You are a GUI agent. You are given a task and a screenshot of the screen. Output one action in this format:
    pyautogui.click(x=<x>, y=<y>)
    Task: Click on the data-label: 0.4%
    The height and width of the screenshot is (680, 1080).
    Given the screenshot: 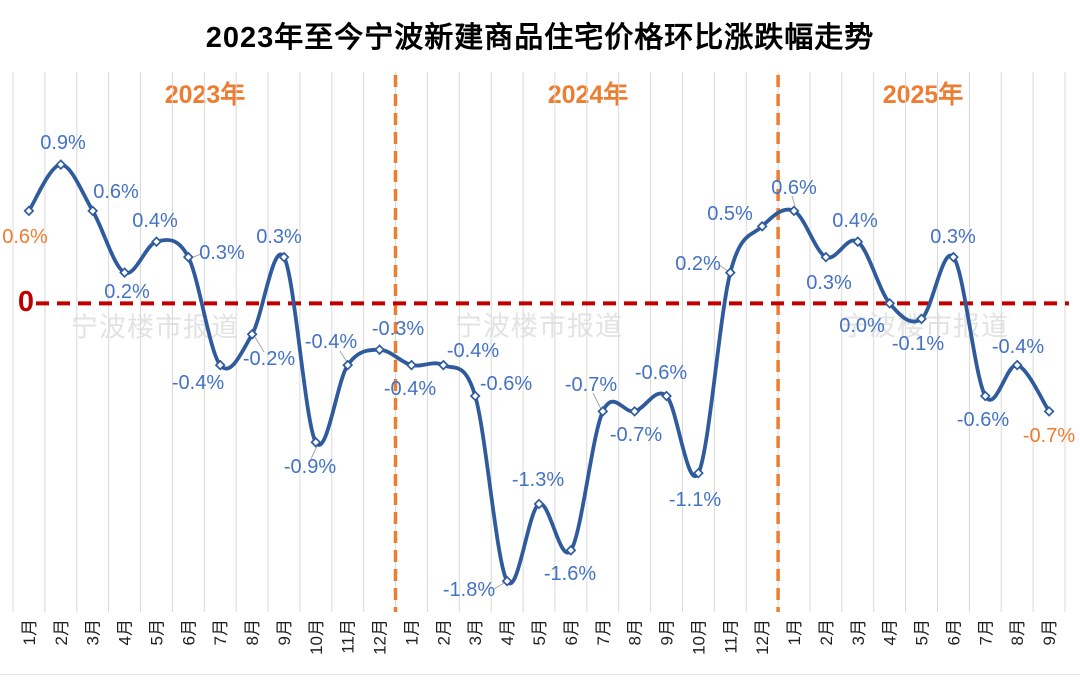 What is the action you would take?
    pyautogui.click(x=155, y=221)
    